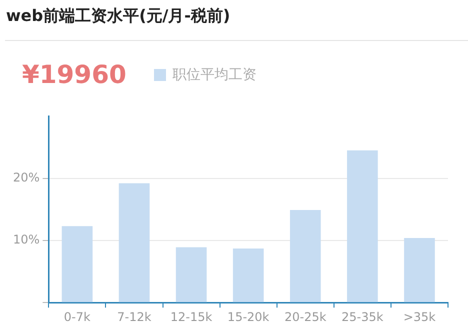 The height and width of the screenshot is (332, 468). Describe the element at coordinates (74, 74) in the screenshot. I see `text: ¥19960` at that location.